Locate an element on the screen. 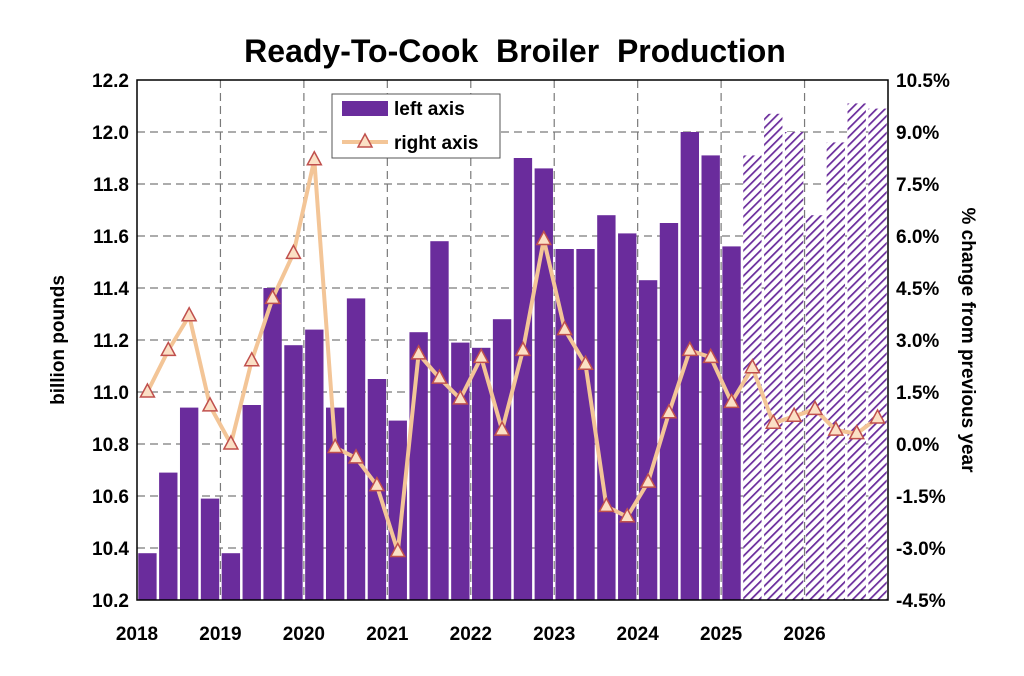 The image size is (1024, 676). y2-tick-label: 6.0% is located at coordinates (917, 237).